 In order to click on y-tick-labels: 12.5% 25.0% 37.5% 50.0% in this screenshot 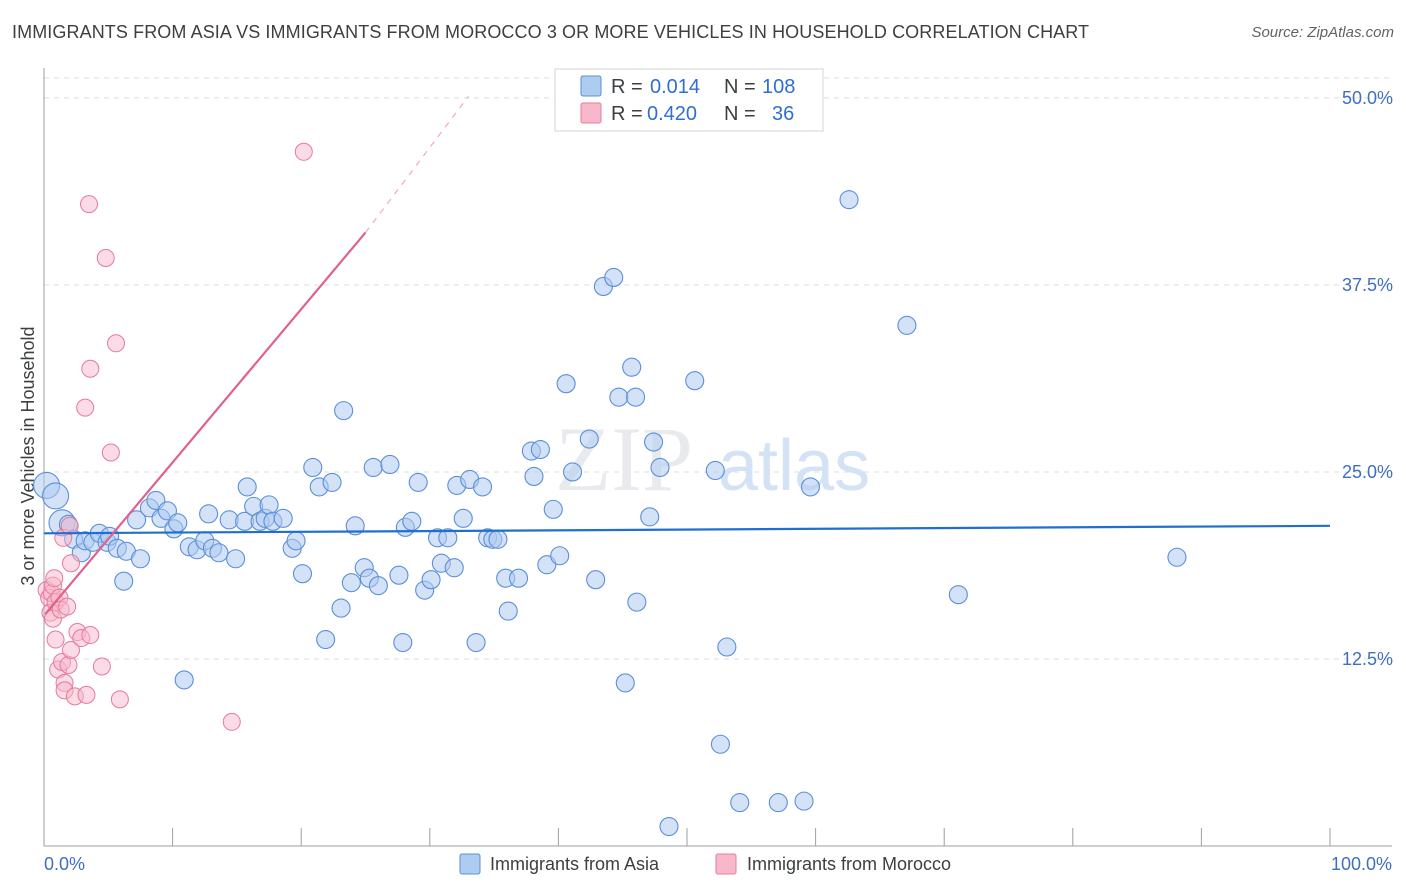, I will do `click(1367, 378)`.